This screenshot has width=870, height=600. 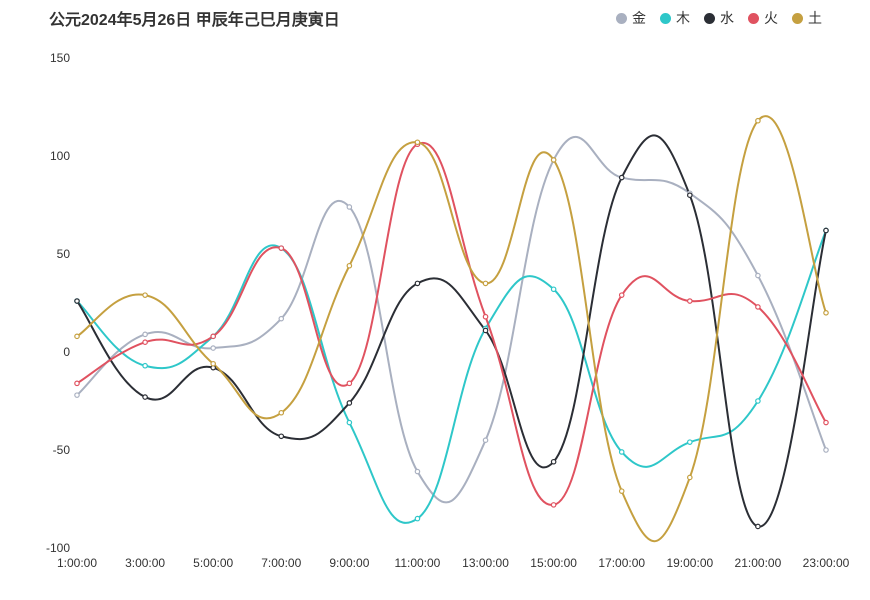 What do you see at coordinates (826, 563) in the screenshot?
I see `x-tick-label: 23:00:00` at bounding box center [826, 563].